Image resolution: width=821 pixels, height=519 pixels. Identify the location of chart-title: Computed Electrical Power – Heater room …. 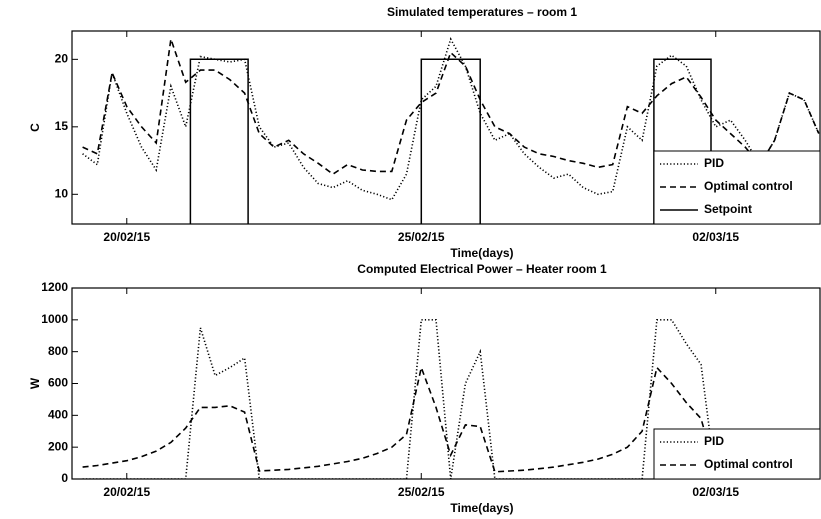
(482, 269).